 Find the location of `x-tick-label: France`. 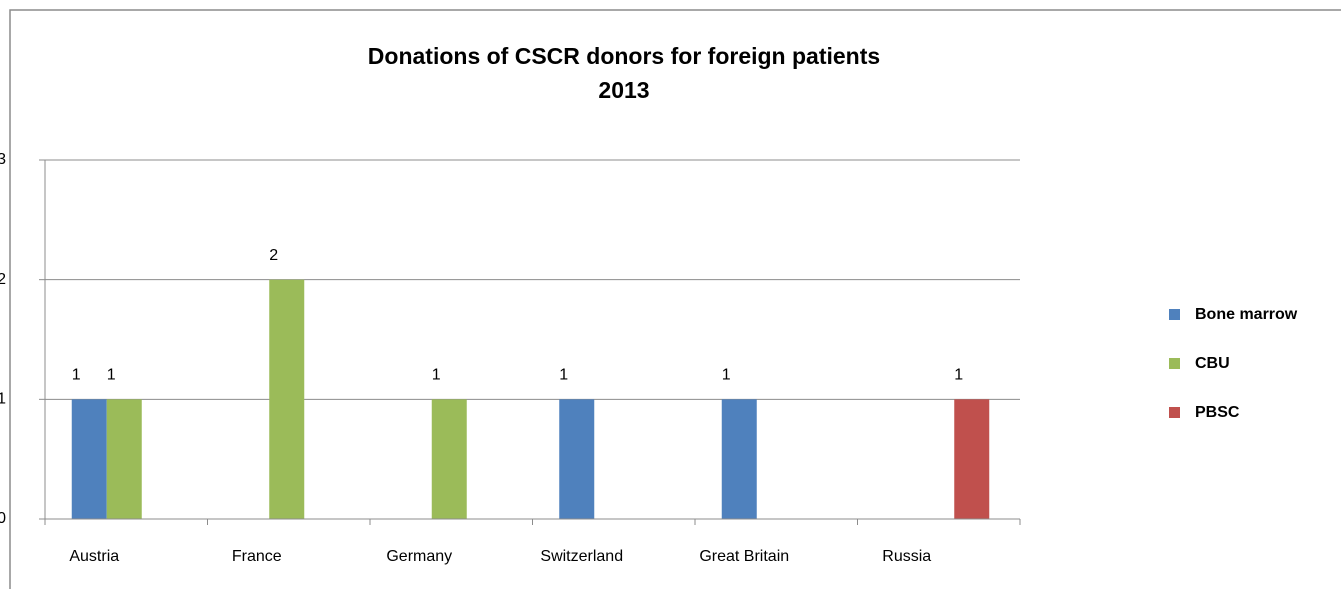

x-tick-label: France is located at coordinates (257, 556).